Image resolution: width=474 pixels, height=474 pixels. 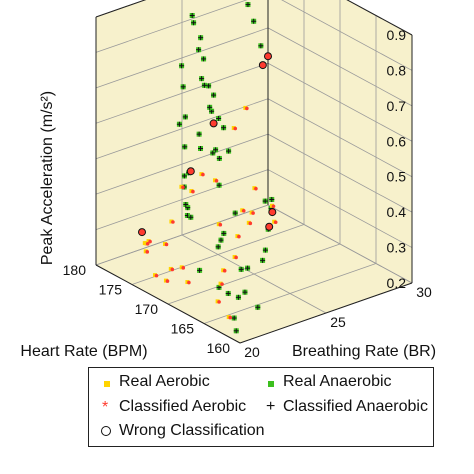 I want to click on z-tick-label: 0.4, so click(x=397, y=212).